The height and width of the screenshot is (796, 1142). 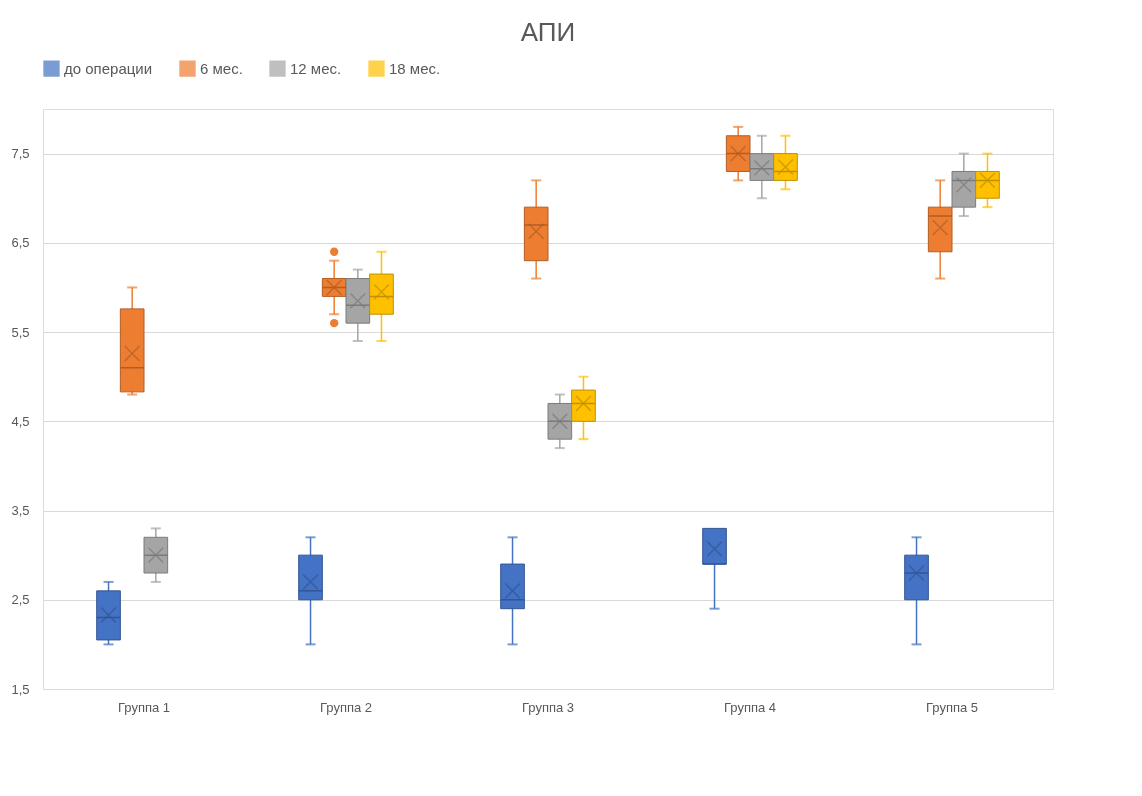 What do you see at coordinates (221, 68) in the screenshot?
I see `legend-label: 6 мес.` at bounding box center [221, 68].